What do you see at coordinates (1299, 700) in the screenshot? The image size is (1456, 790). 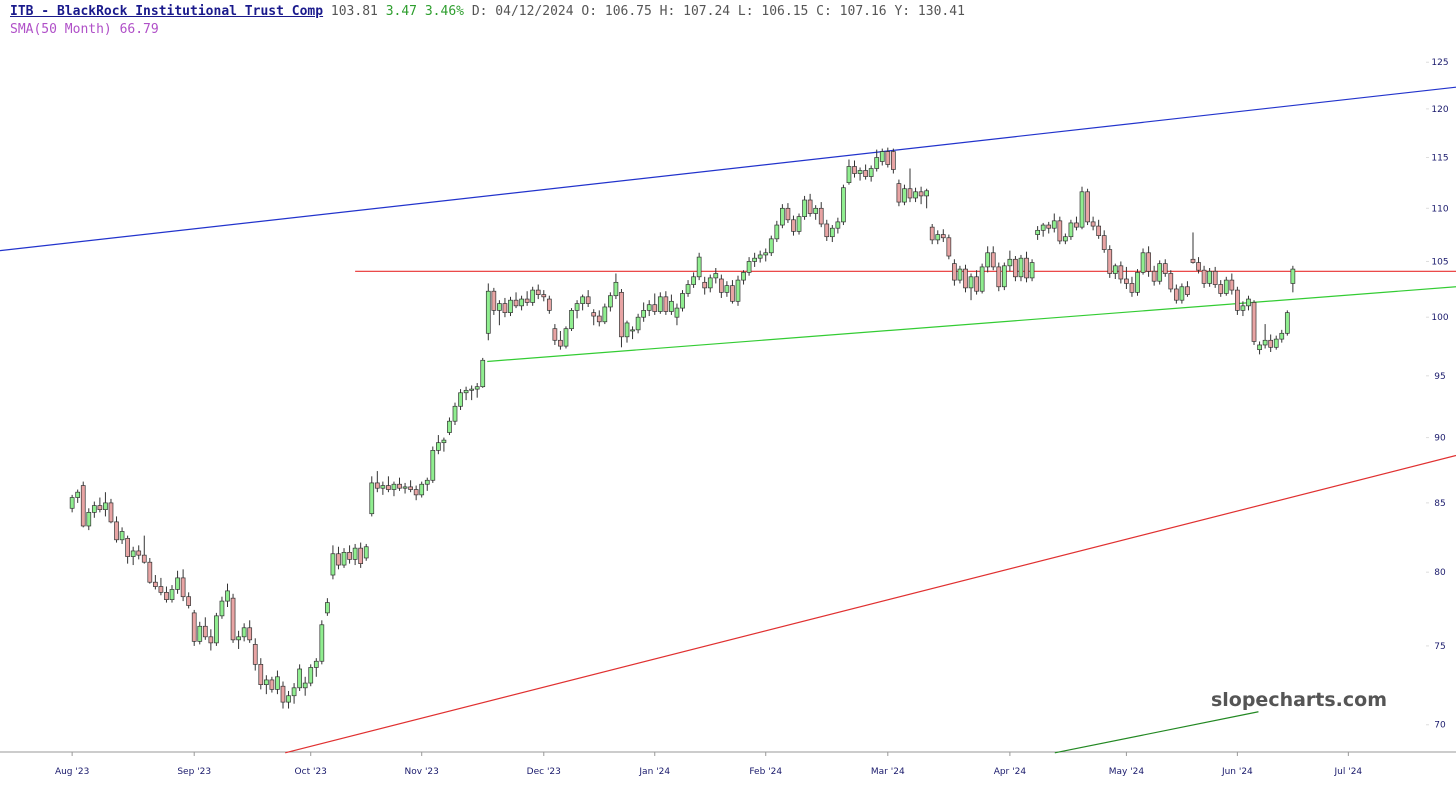 I see `watermark: slopecharts.com` at bounding box center [1299, 700].